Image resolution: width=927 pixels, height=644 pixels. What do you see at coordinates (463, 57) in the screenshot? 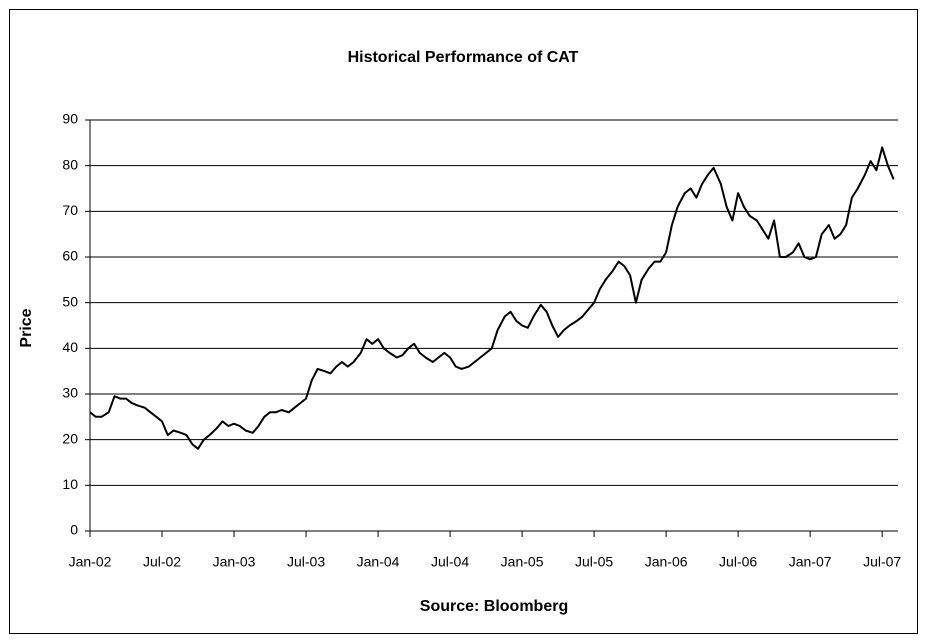
I see `chart-title: Historical Performance of CAT` at bounding box center [463, 57].